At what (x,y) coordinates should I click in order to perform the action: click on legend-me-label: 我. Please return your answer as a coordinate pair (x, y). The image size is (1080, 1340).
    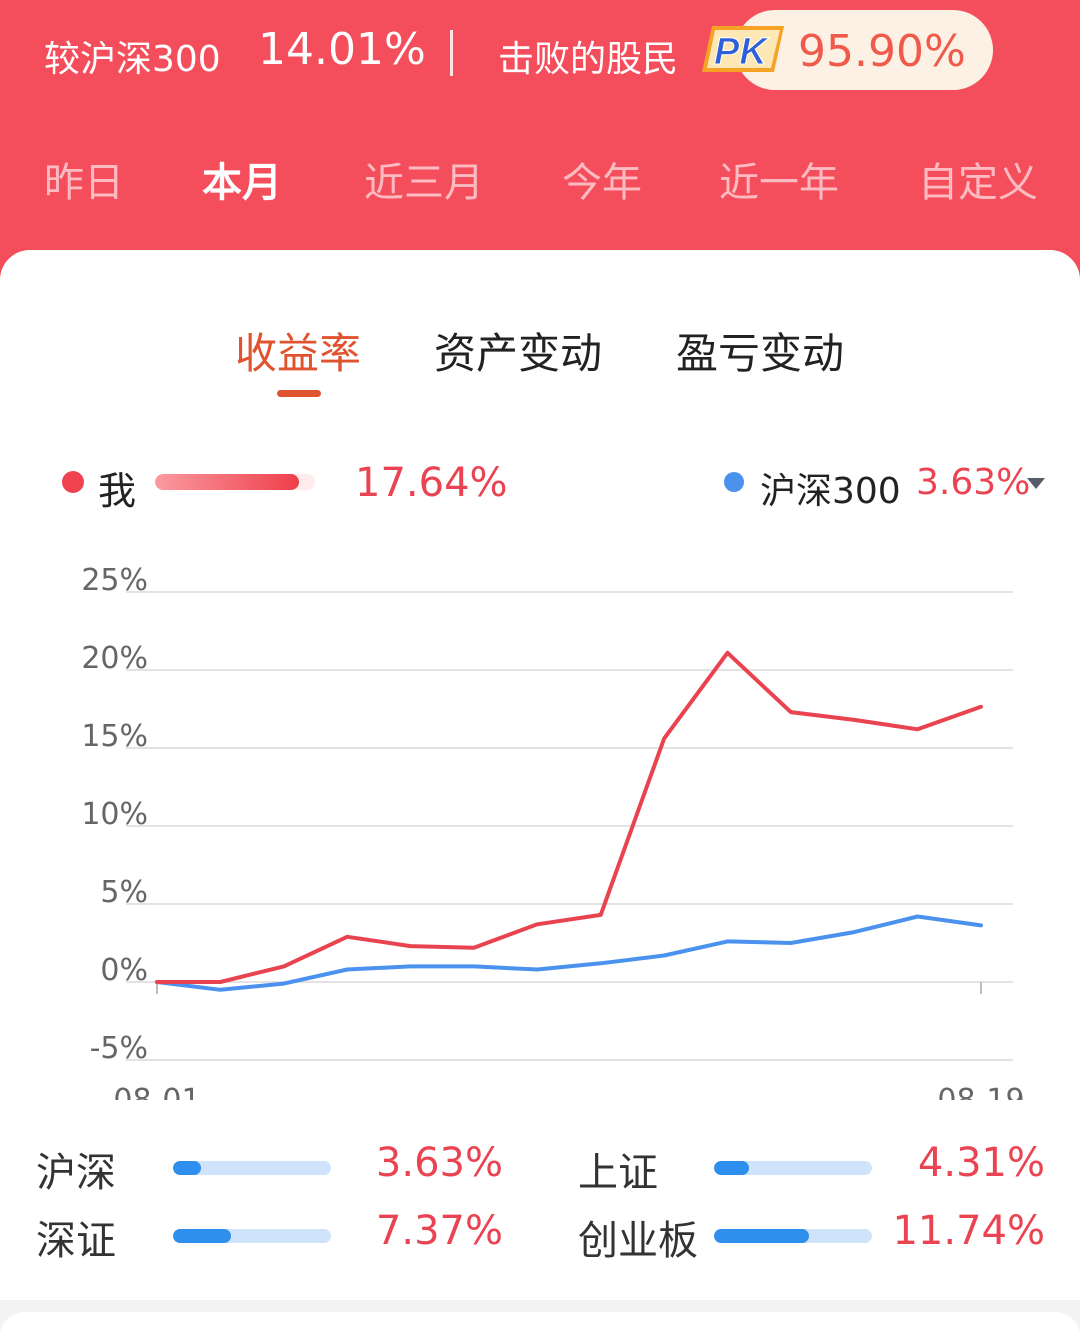
    Looking at the image, I should click on (117, 491).